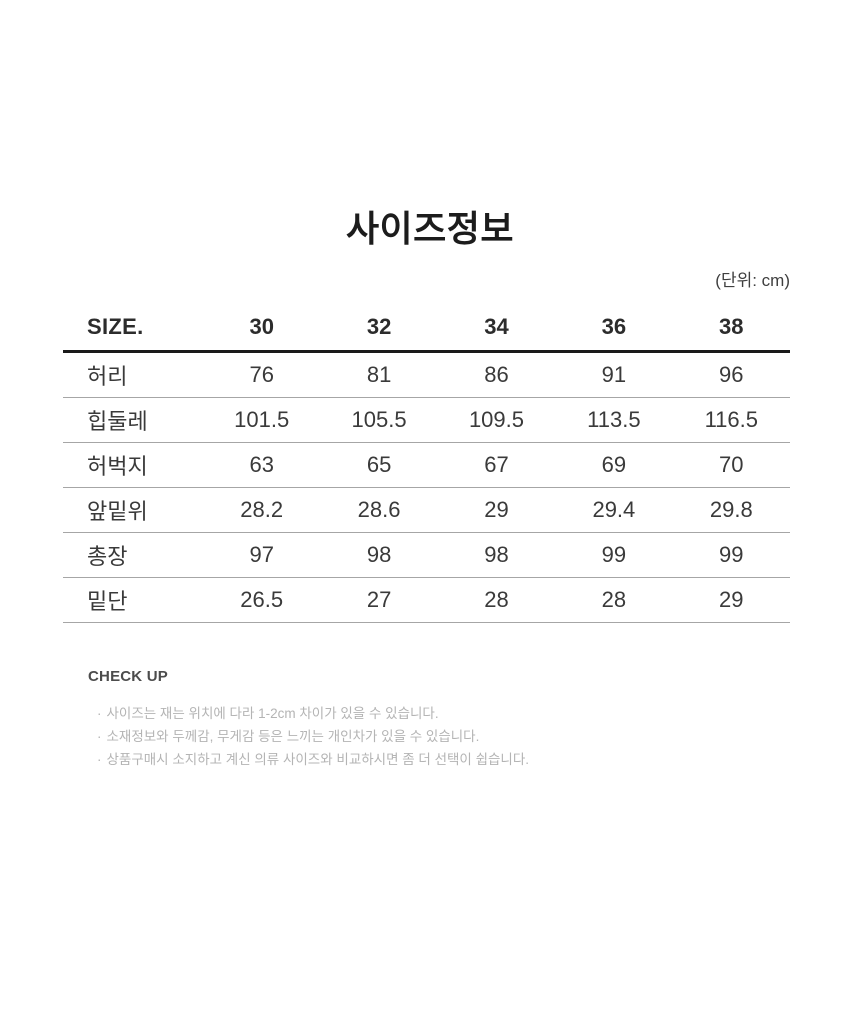 The width and height of the screenshot is (860, 1010). I want to click on size-value-cell: 67, so click(496, 465).